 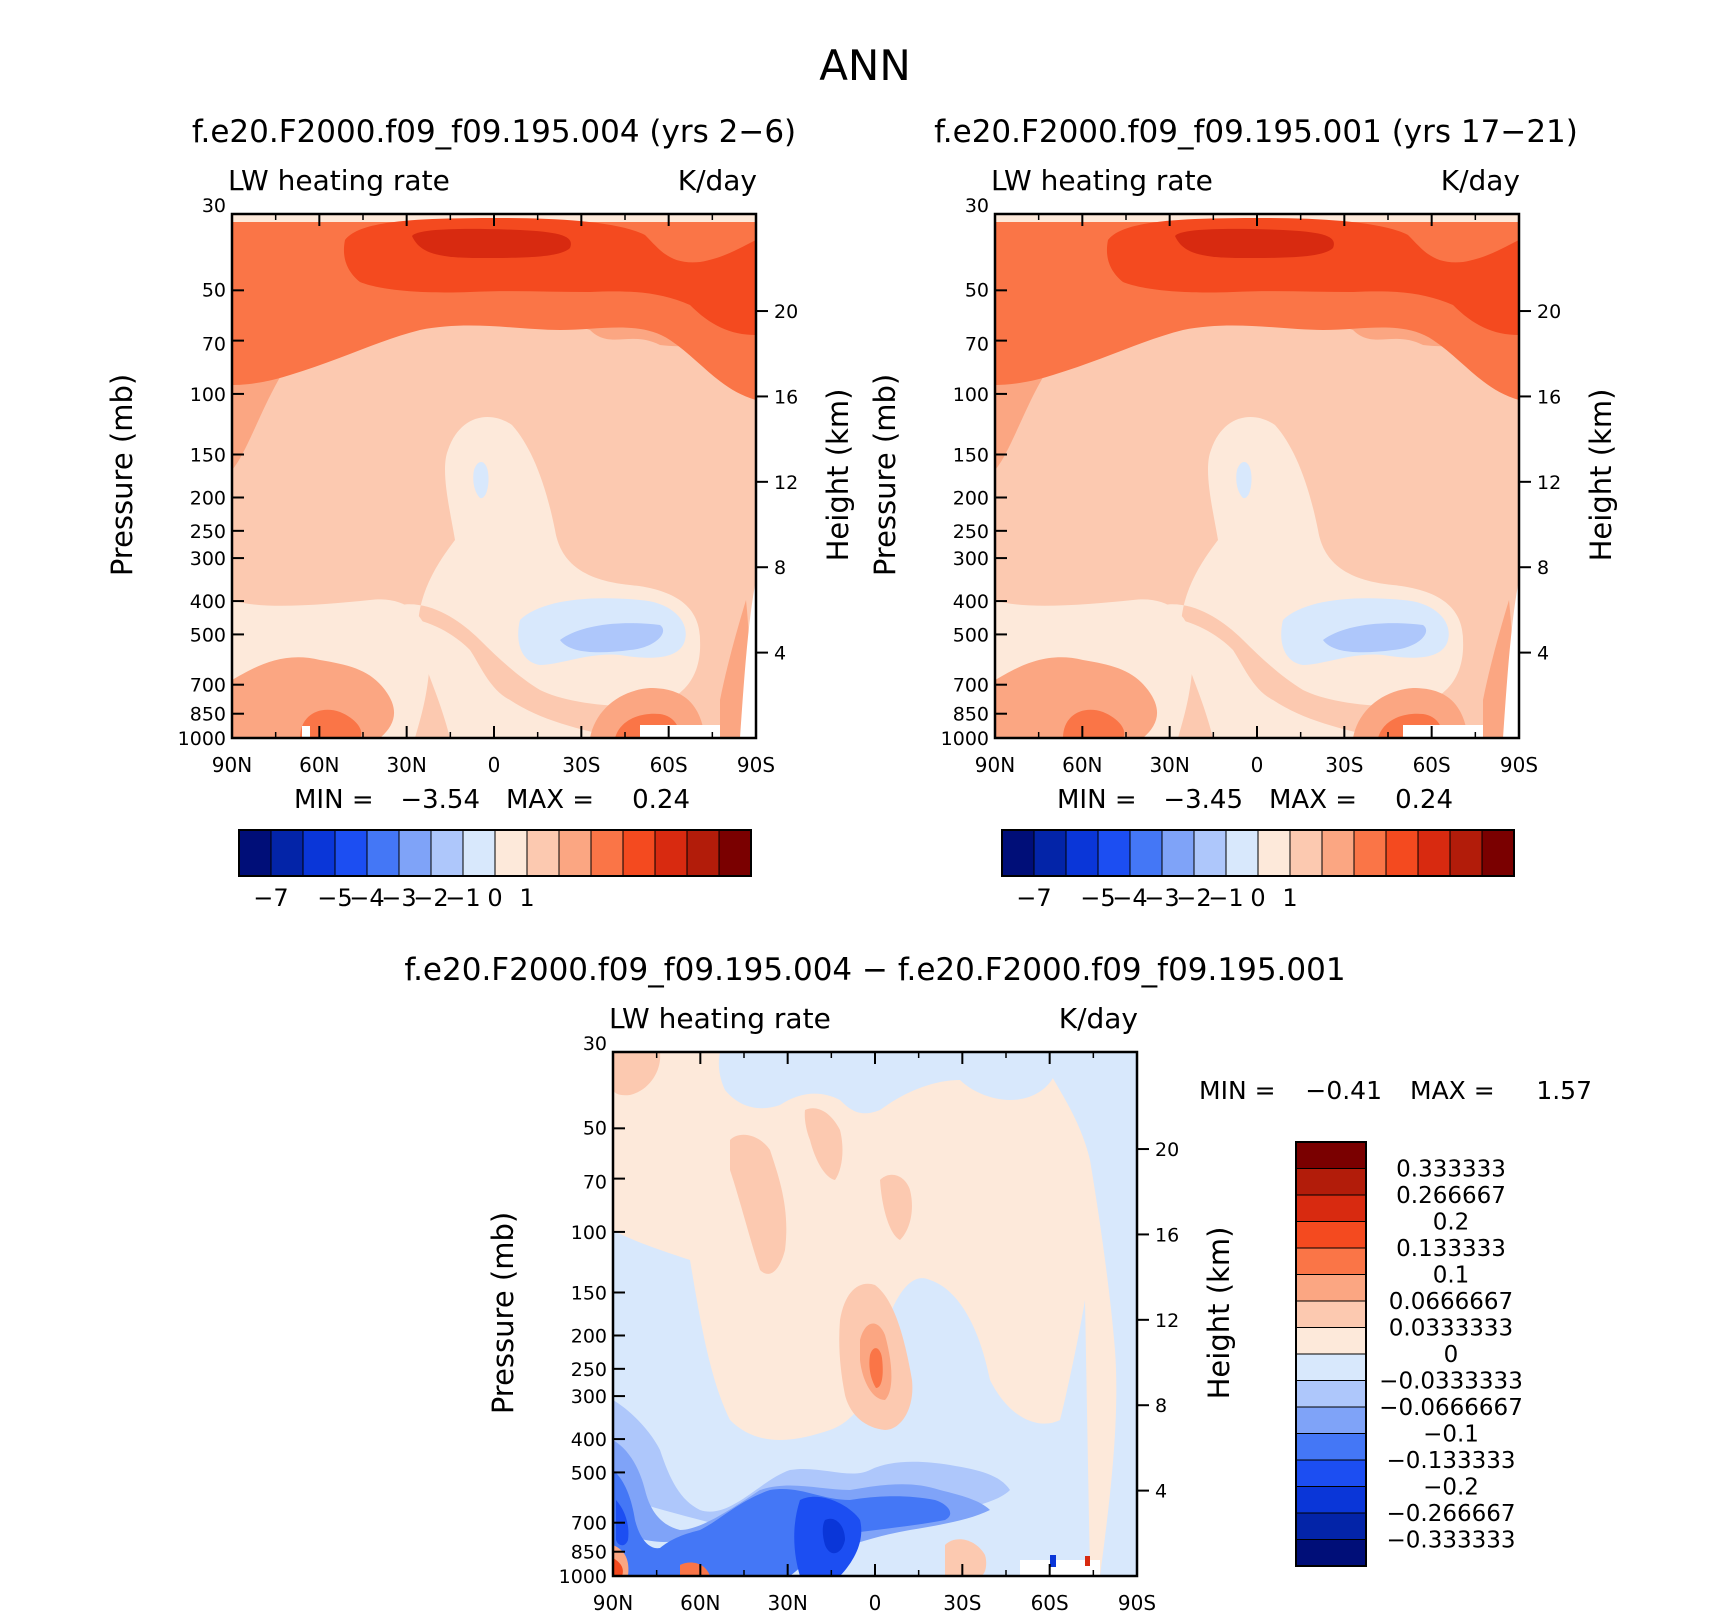 What do you see at coordinates (962, 1601) in the screenshot?
I see `x-tick-label: 30S` at bounding box center [962, 1601].